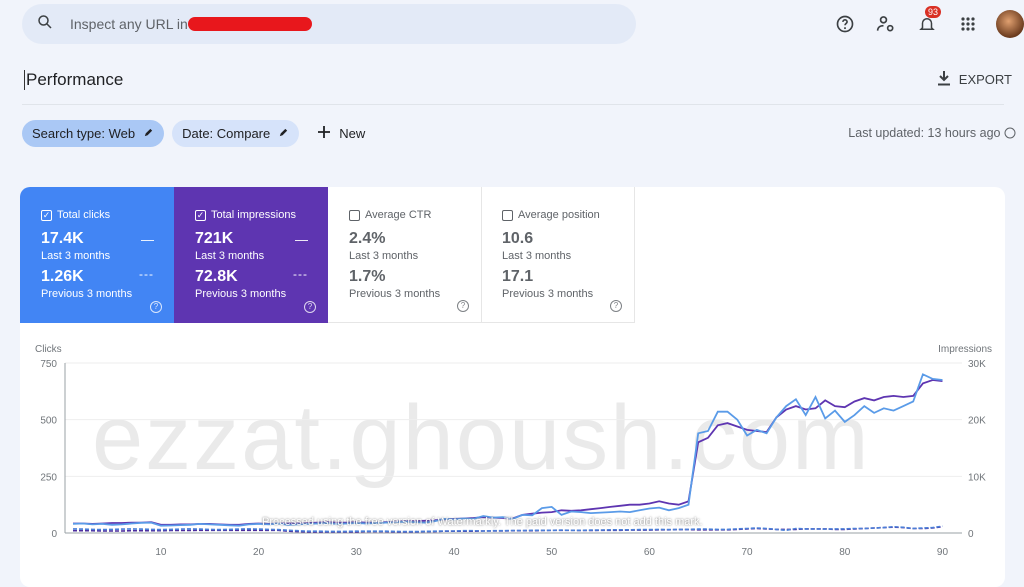 The height and width of the screenshot is (587, 1024). I want to click on apps-grid-icon, so click(968, 24).